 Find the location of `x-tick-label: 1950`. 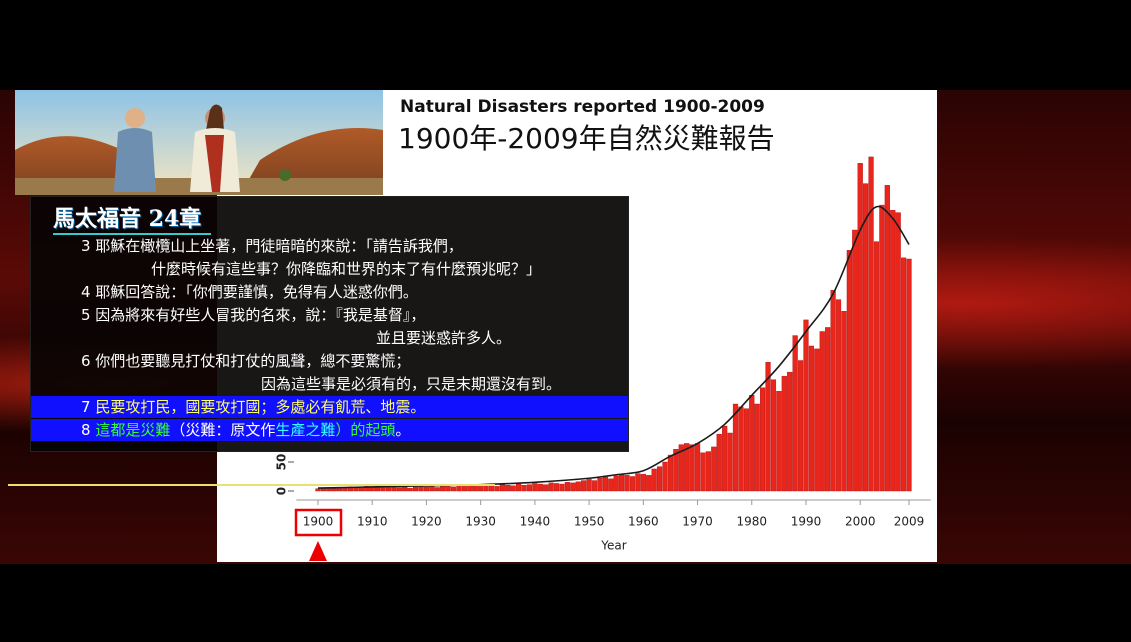

x-tick-label: 1950 is located at coordinates (589, 522).